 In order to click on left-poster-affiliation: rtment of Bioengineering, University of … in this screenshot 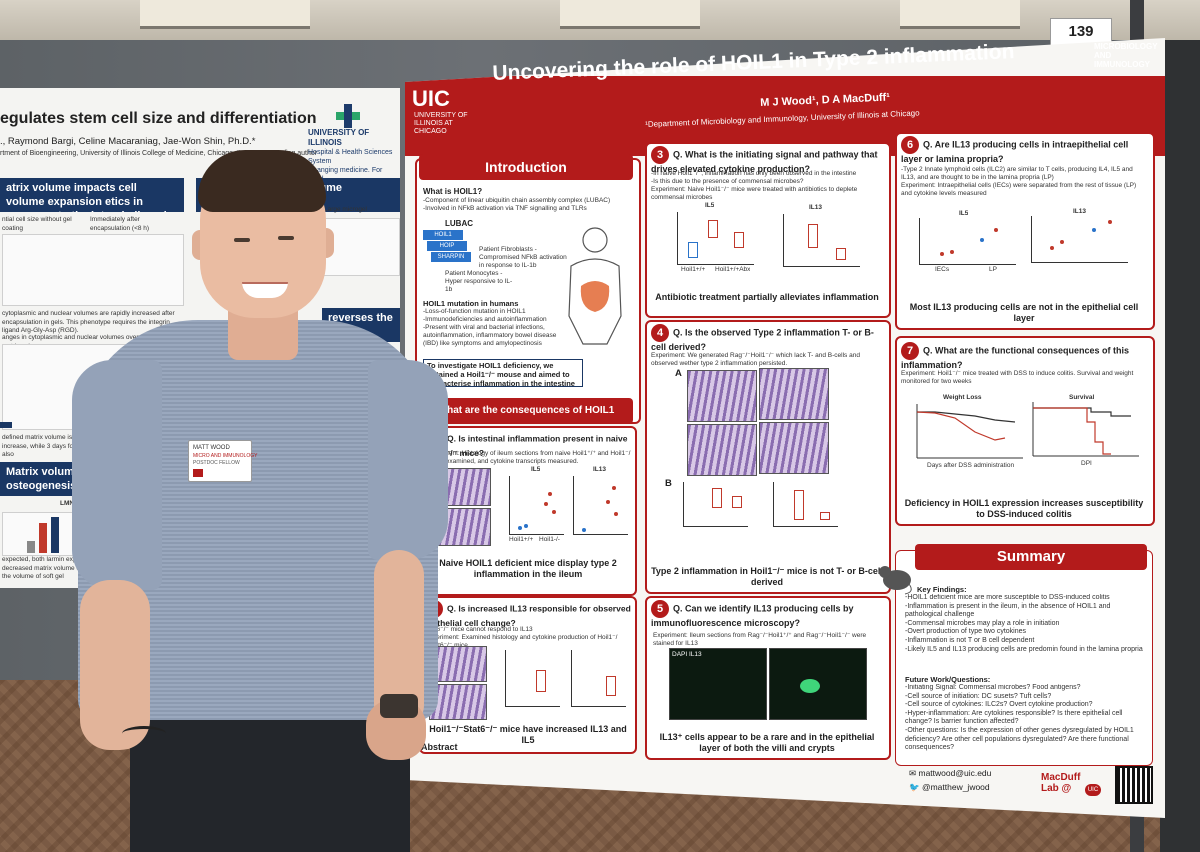, I will do `click(159, 153)`.